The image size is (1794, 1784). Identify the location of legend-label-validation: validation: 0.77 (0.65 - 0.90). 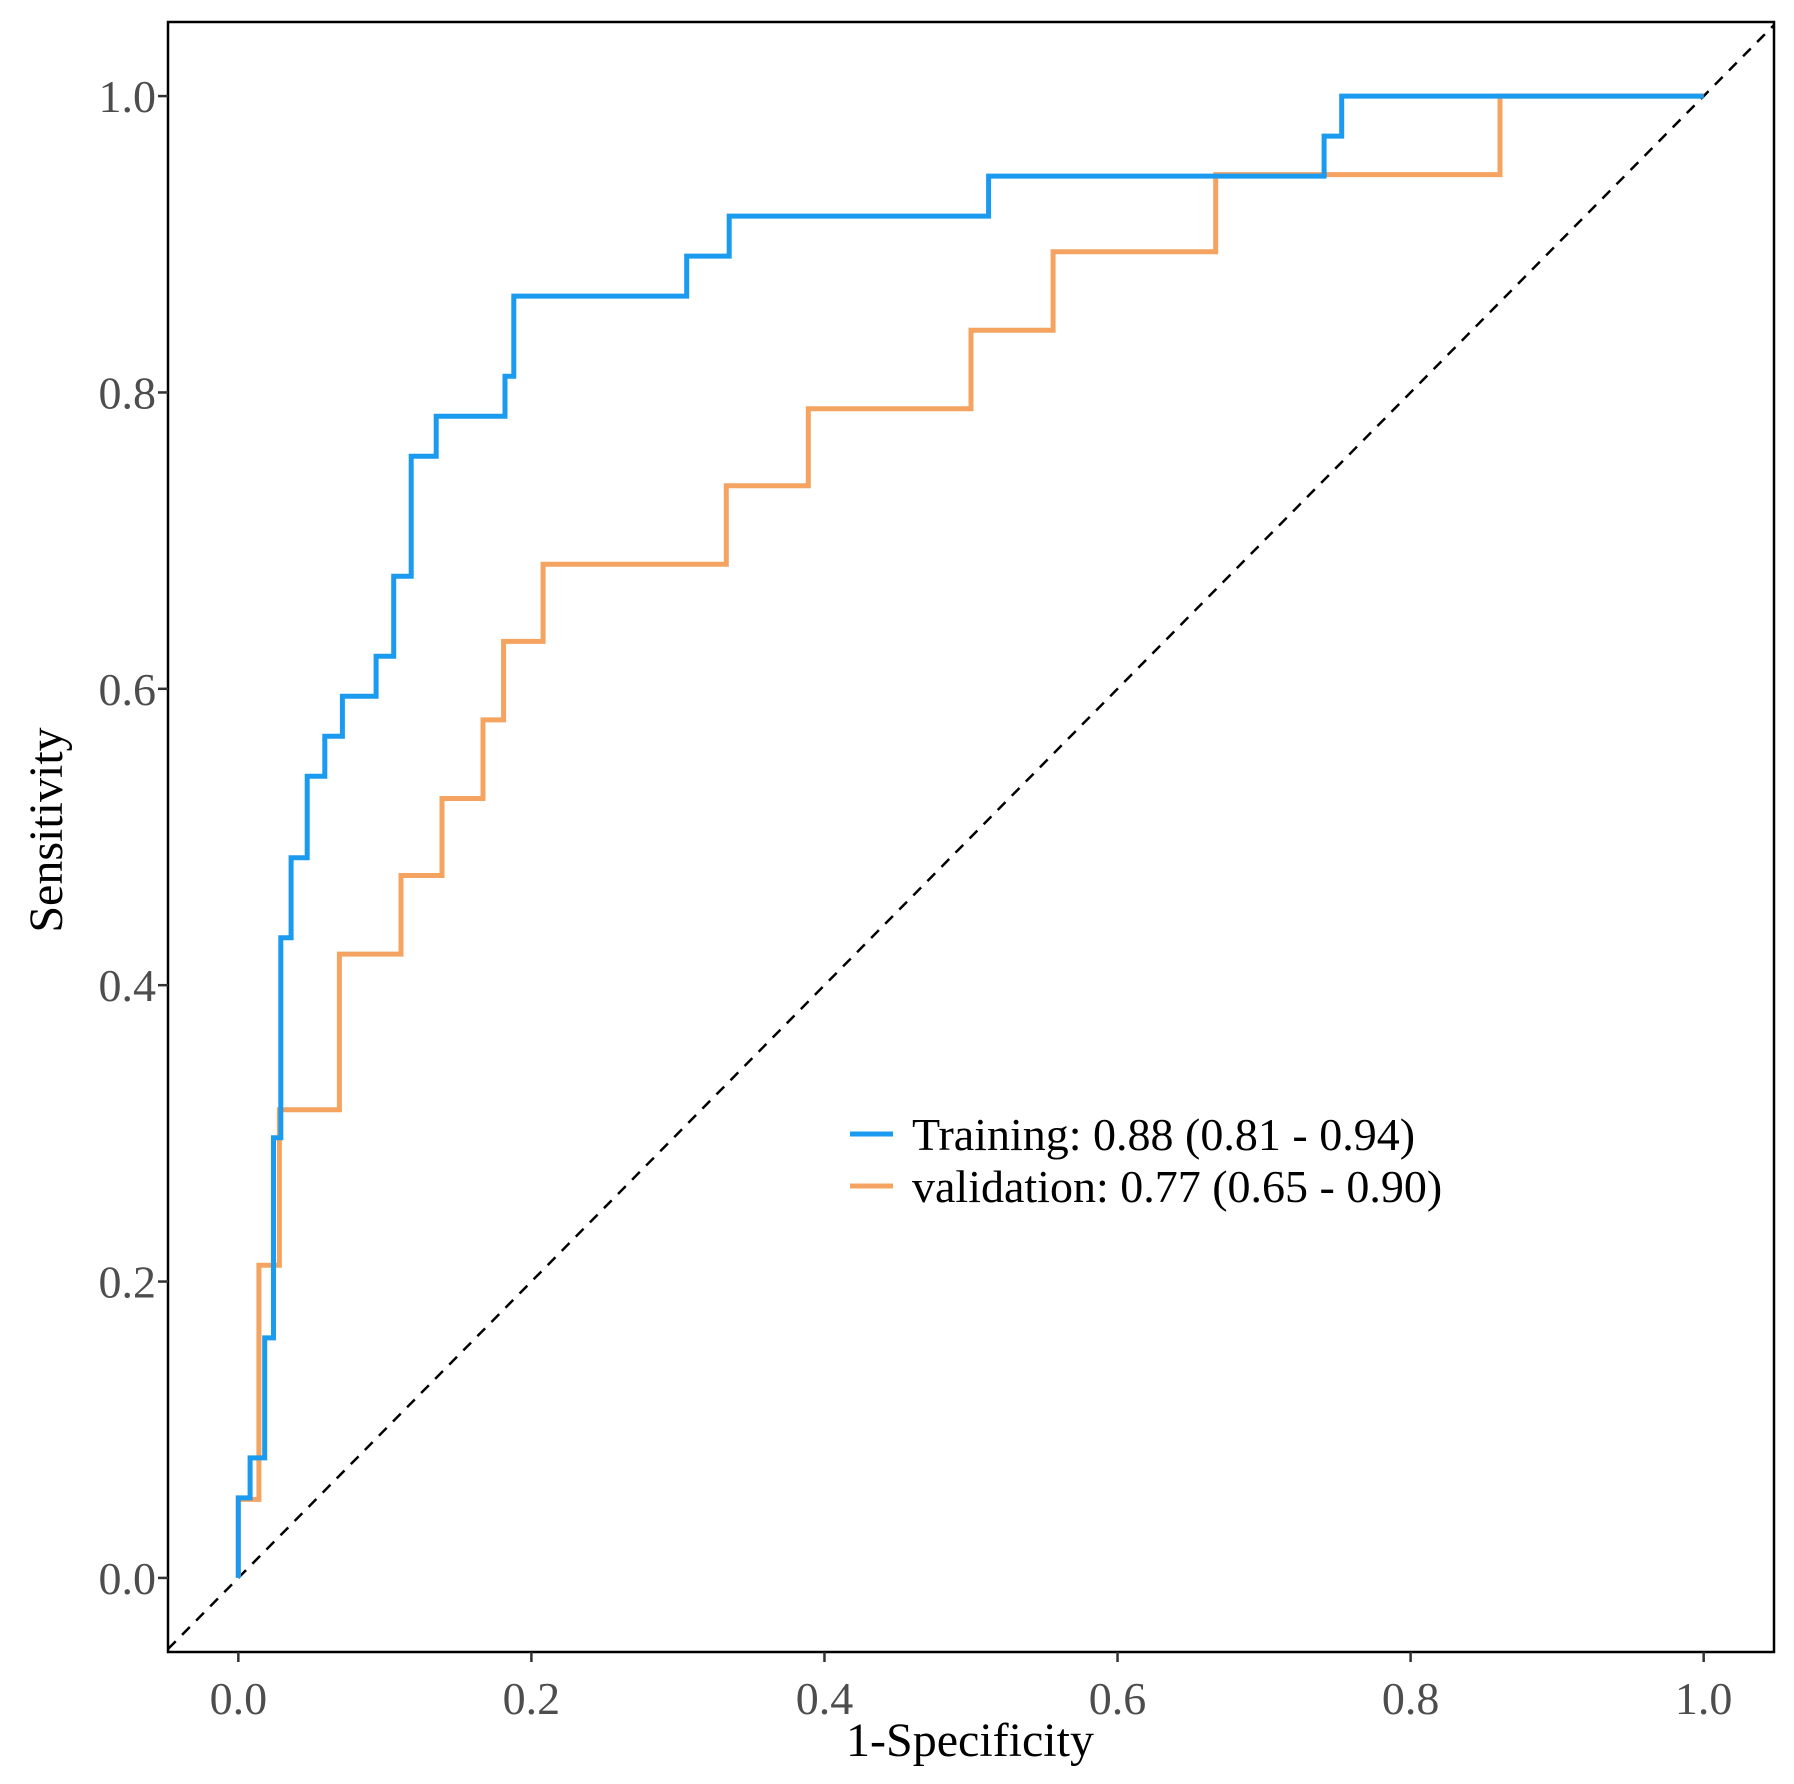
(1177, 1186).